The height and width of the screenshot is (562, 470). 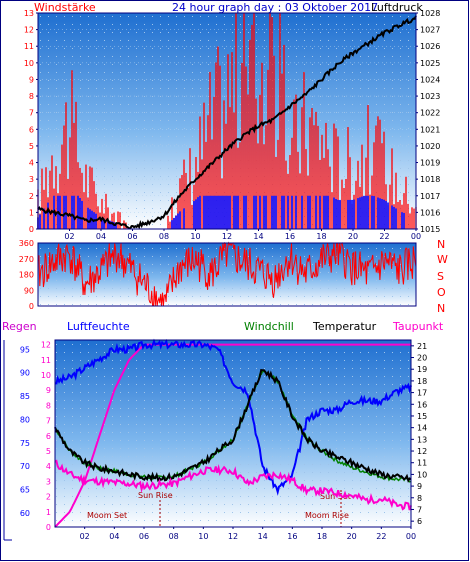 I want to click on wind-direction-line, so click(x=227, y=274).